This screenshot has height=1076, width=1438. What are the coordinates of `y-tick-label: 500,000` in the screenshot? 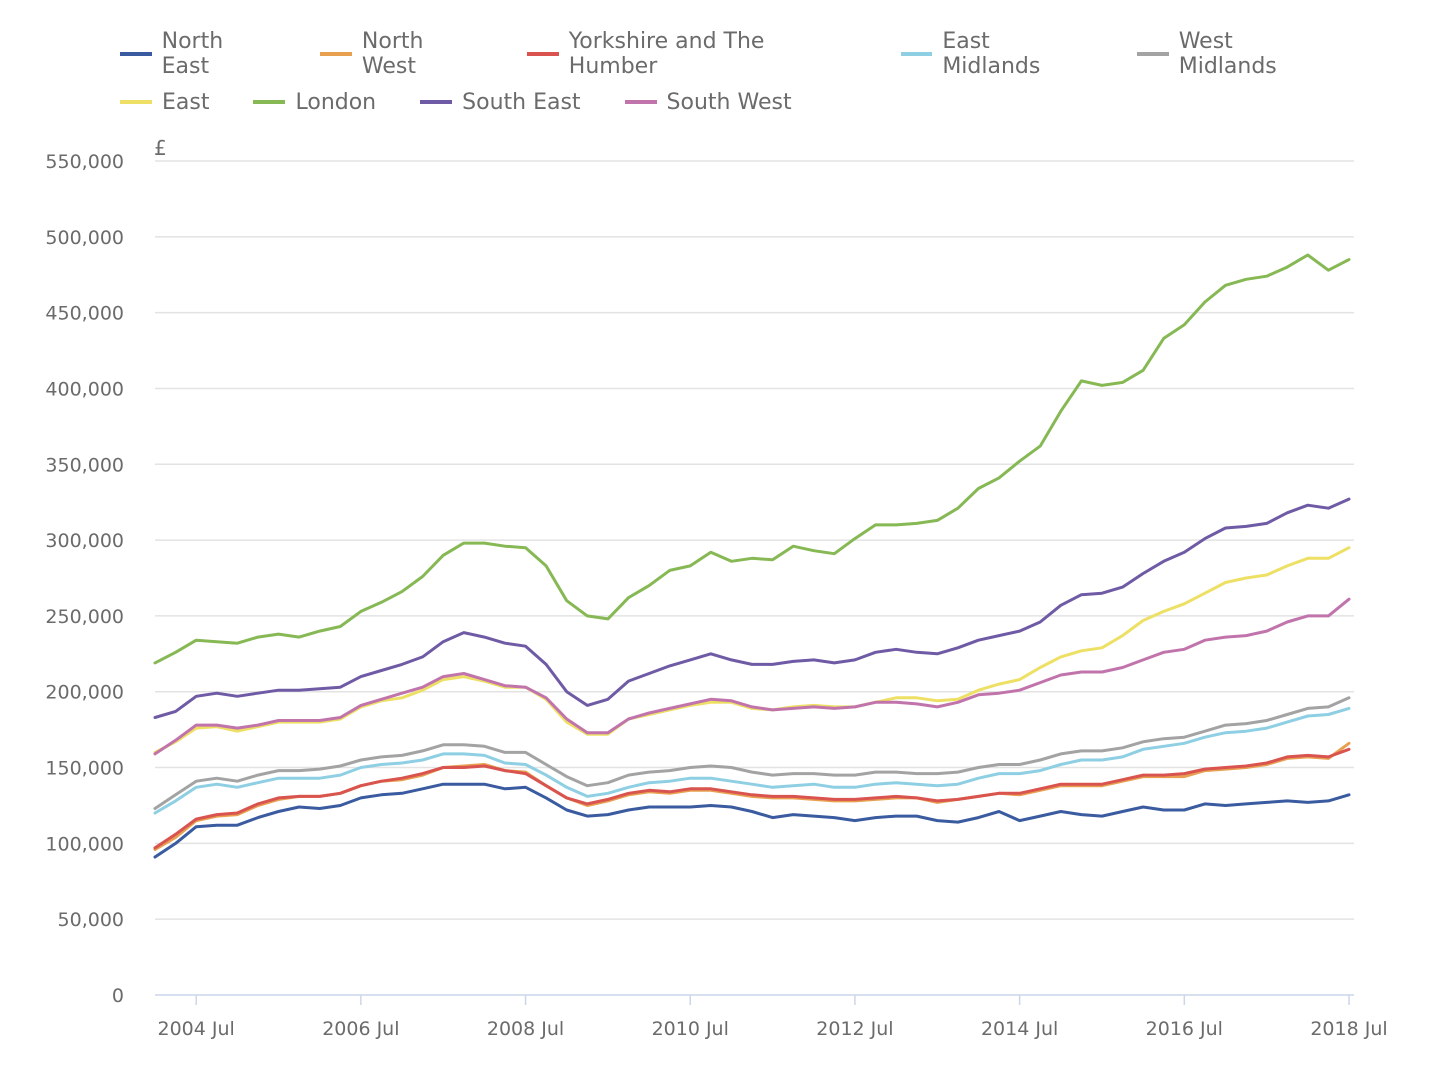 It's located at (84, 238).